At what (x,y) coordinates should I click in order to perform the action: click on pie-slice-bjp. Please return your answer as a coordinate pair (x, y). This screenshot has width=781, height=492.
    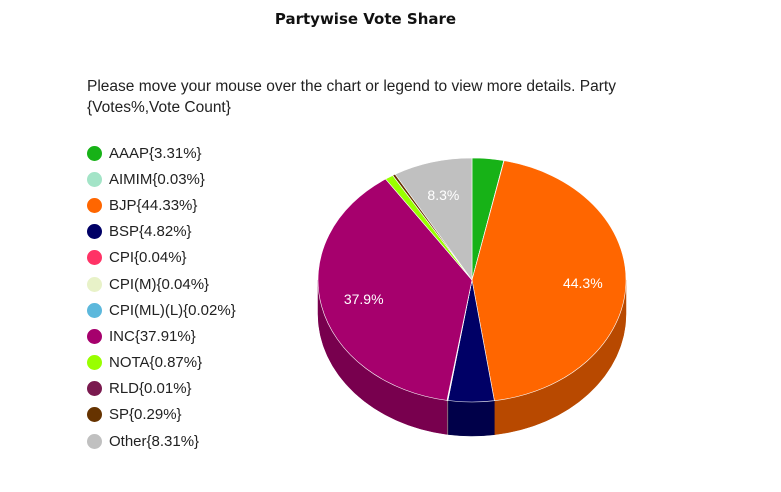
    Looking at the image, I should click on (549, 281).